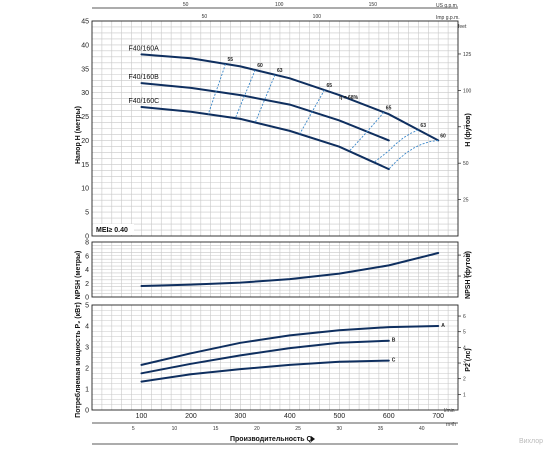  I want to click on top-scale-impgpm-unit: Imp g.p.m., so click(448, 18).